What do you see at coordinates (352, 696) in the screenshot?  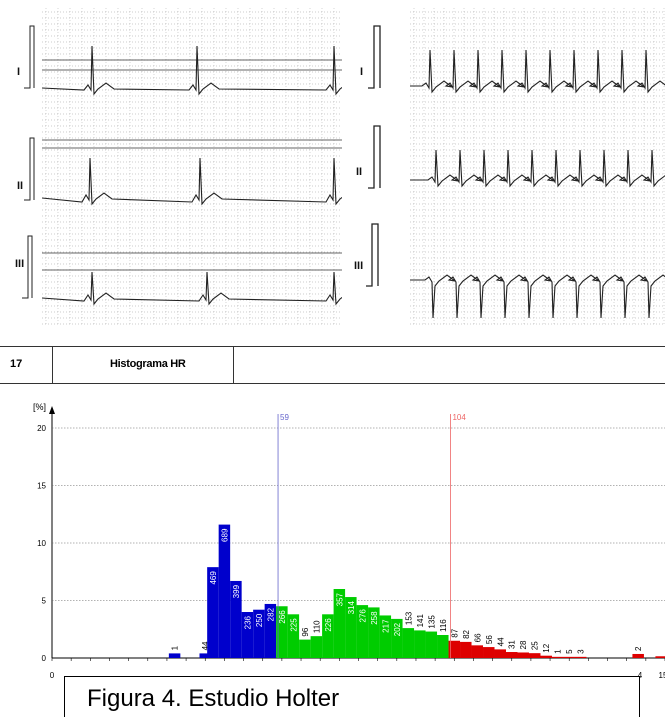 I see `caption-box: Figura 4. Estudio Holter` at bounding box center [352, 696].